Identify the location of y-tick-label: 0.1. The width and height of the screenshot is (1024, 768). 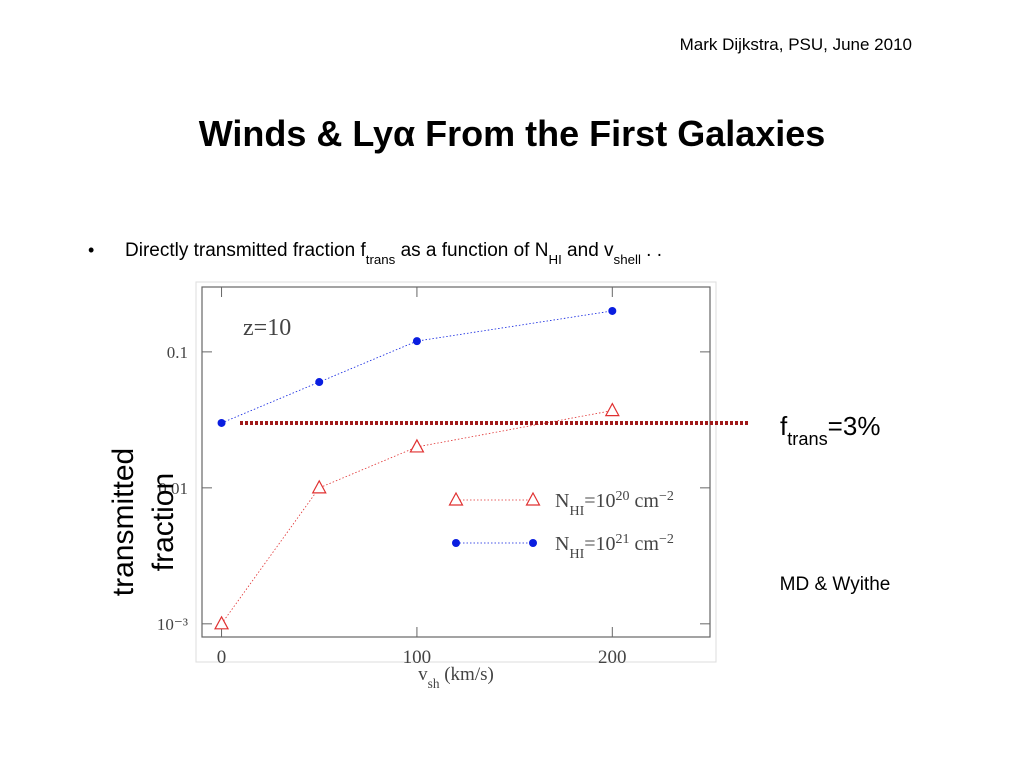
(177, 352).